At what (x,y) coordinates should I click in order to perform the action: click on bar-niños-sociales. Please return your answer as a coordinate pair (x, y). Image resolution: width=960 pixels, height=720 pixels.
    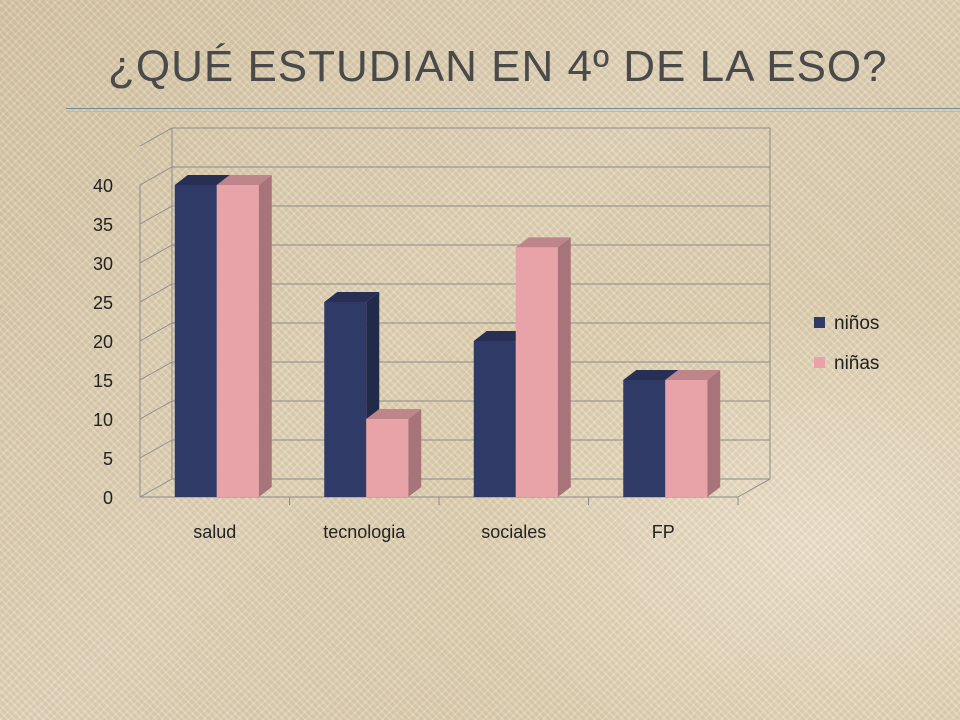
    Looking at the image, I should click on (494, 419).